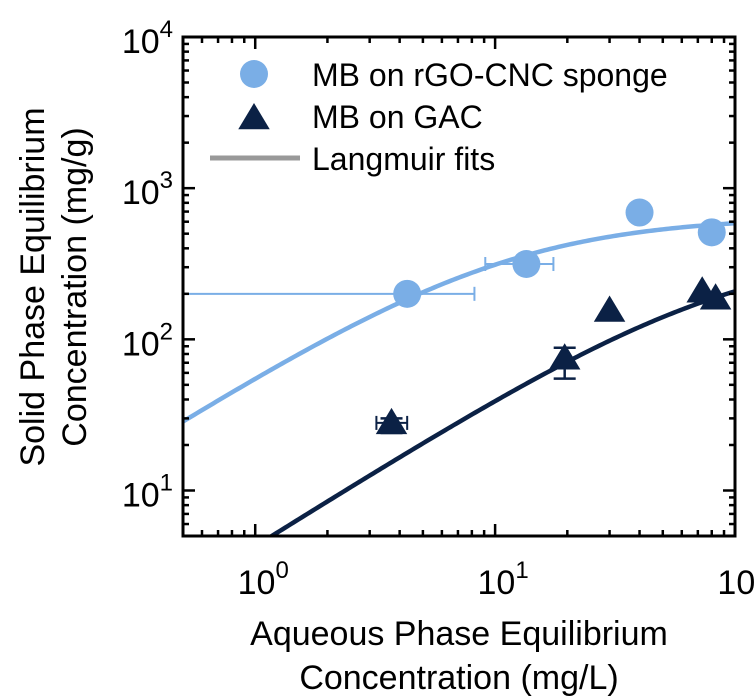  I want to click on x-tick-label-2-base: 10, so click(736, 583).